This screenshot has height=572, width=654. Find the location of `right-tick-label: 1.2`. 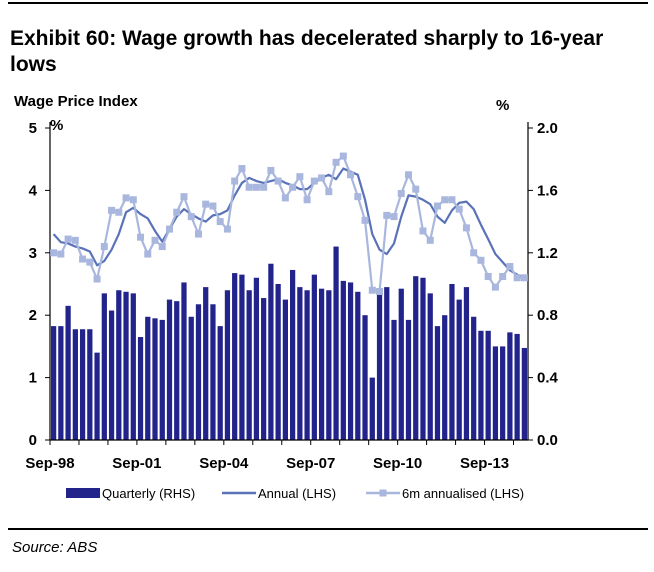

right-tick-label: 1.2 is located at coordinates (547, 253).